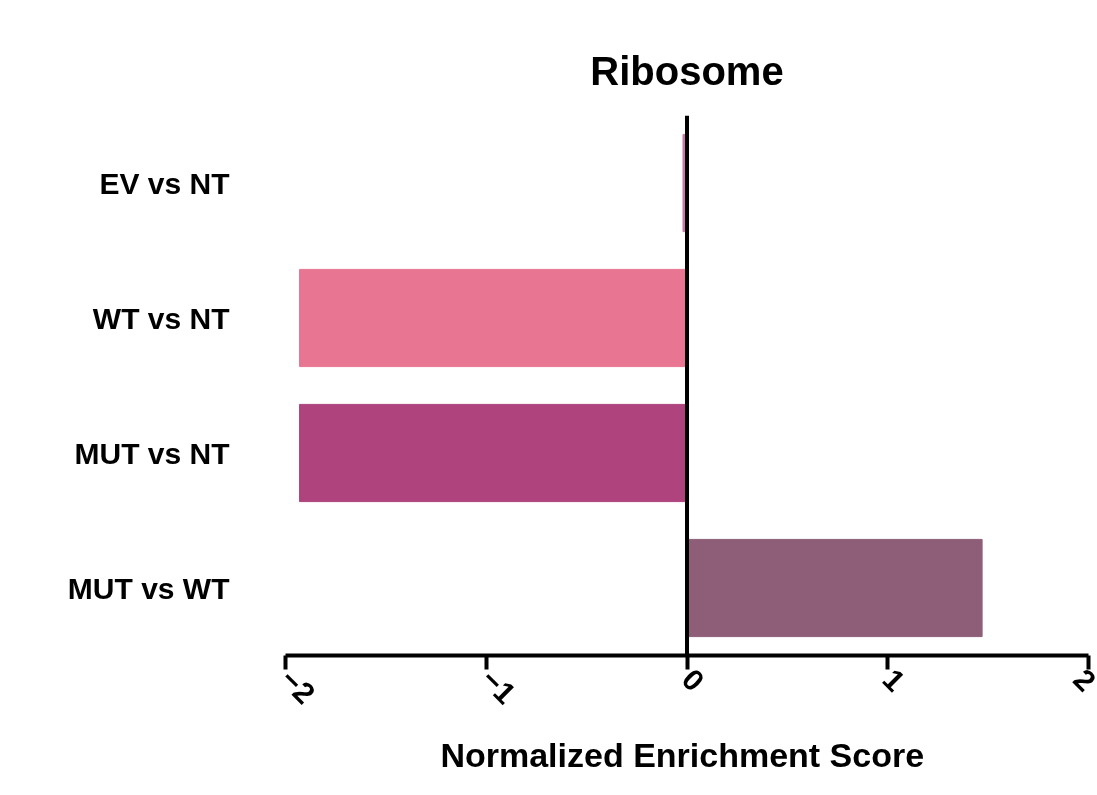 The height and width of the screenshot is (795, 1097). I want to click on y-tick-label: MUT vs WT, so click(148, 588).